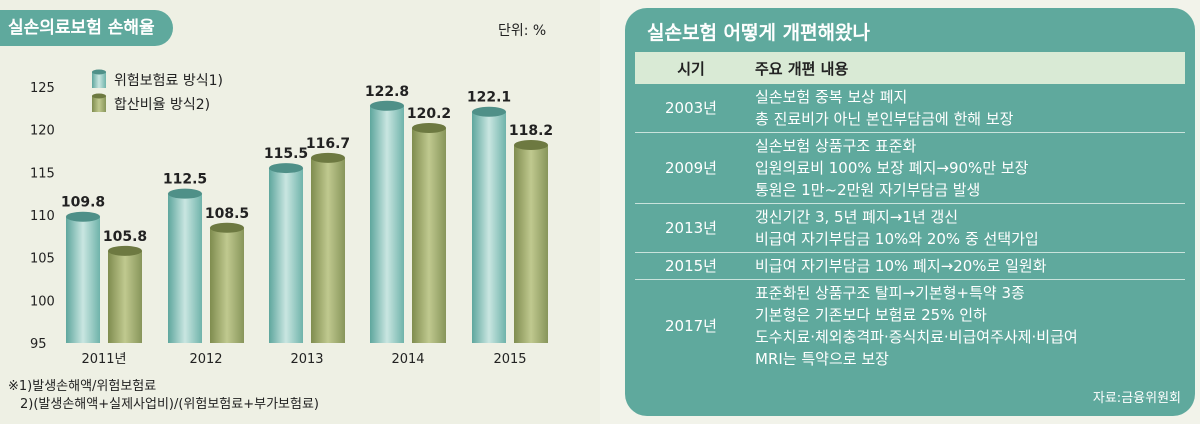 The width and height of the screenshot is (1200, 424). Describe the element at coordinates (328, 144) in the screenshot. I see `data-label: 116.7` at that location.